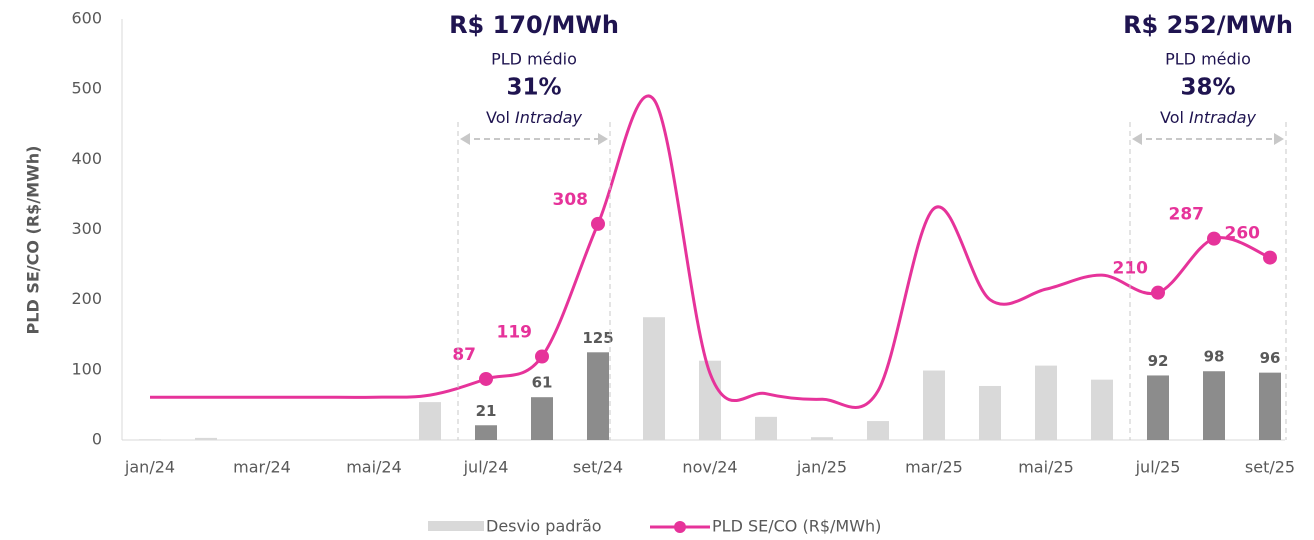 This screenshot has width=1314, height=540. Describe the element at coordinates (86, 228) in the screenshot. I see `y-tick-label: 300` at that location.